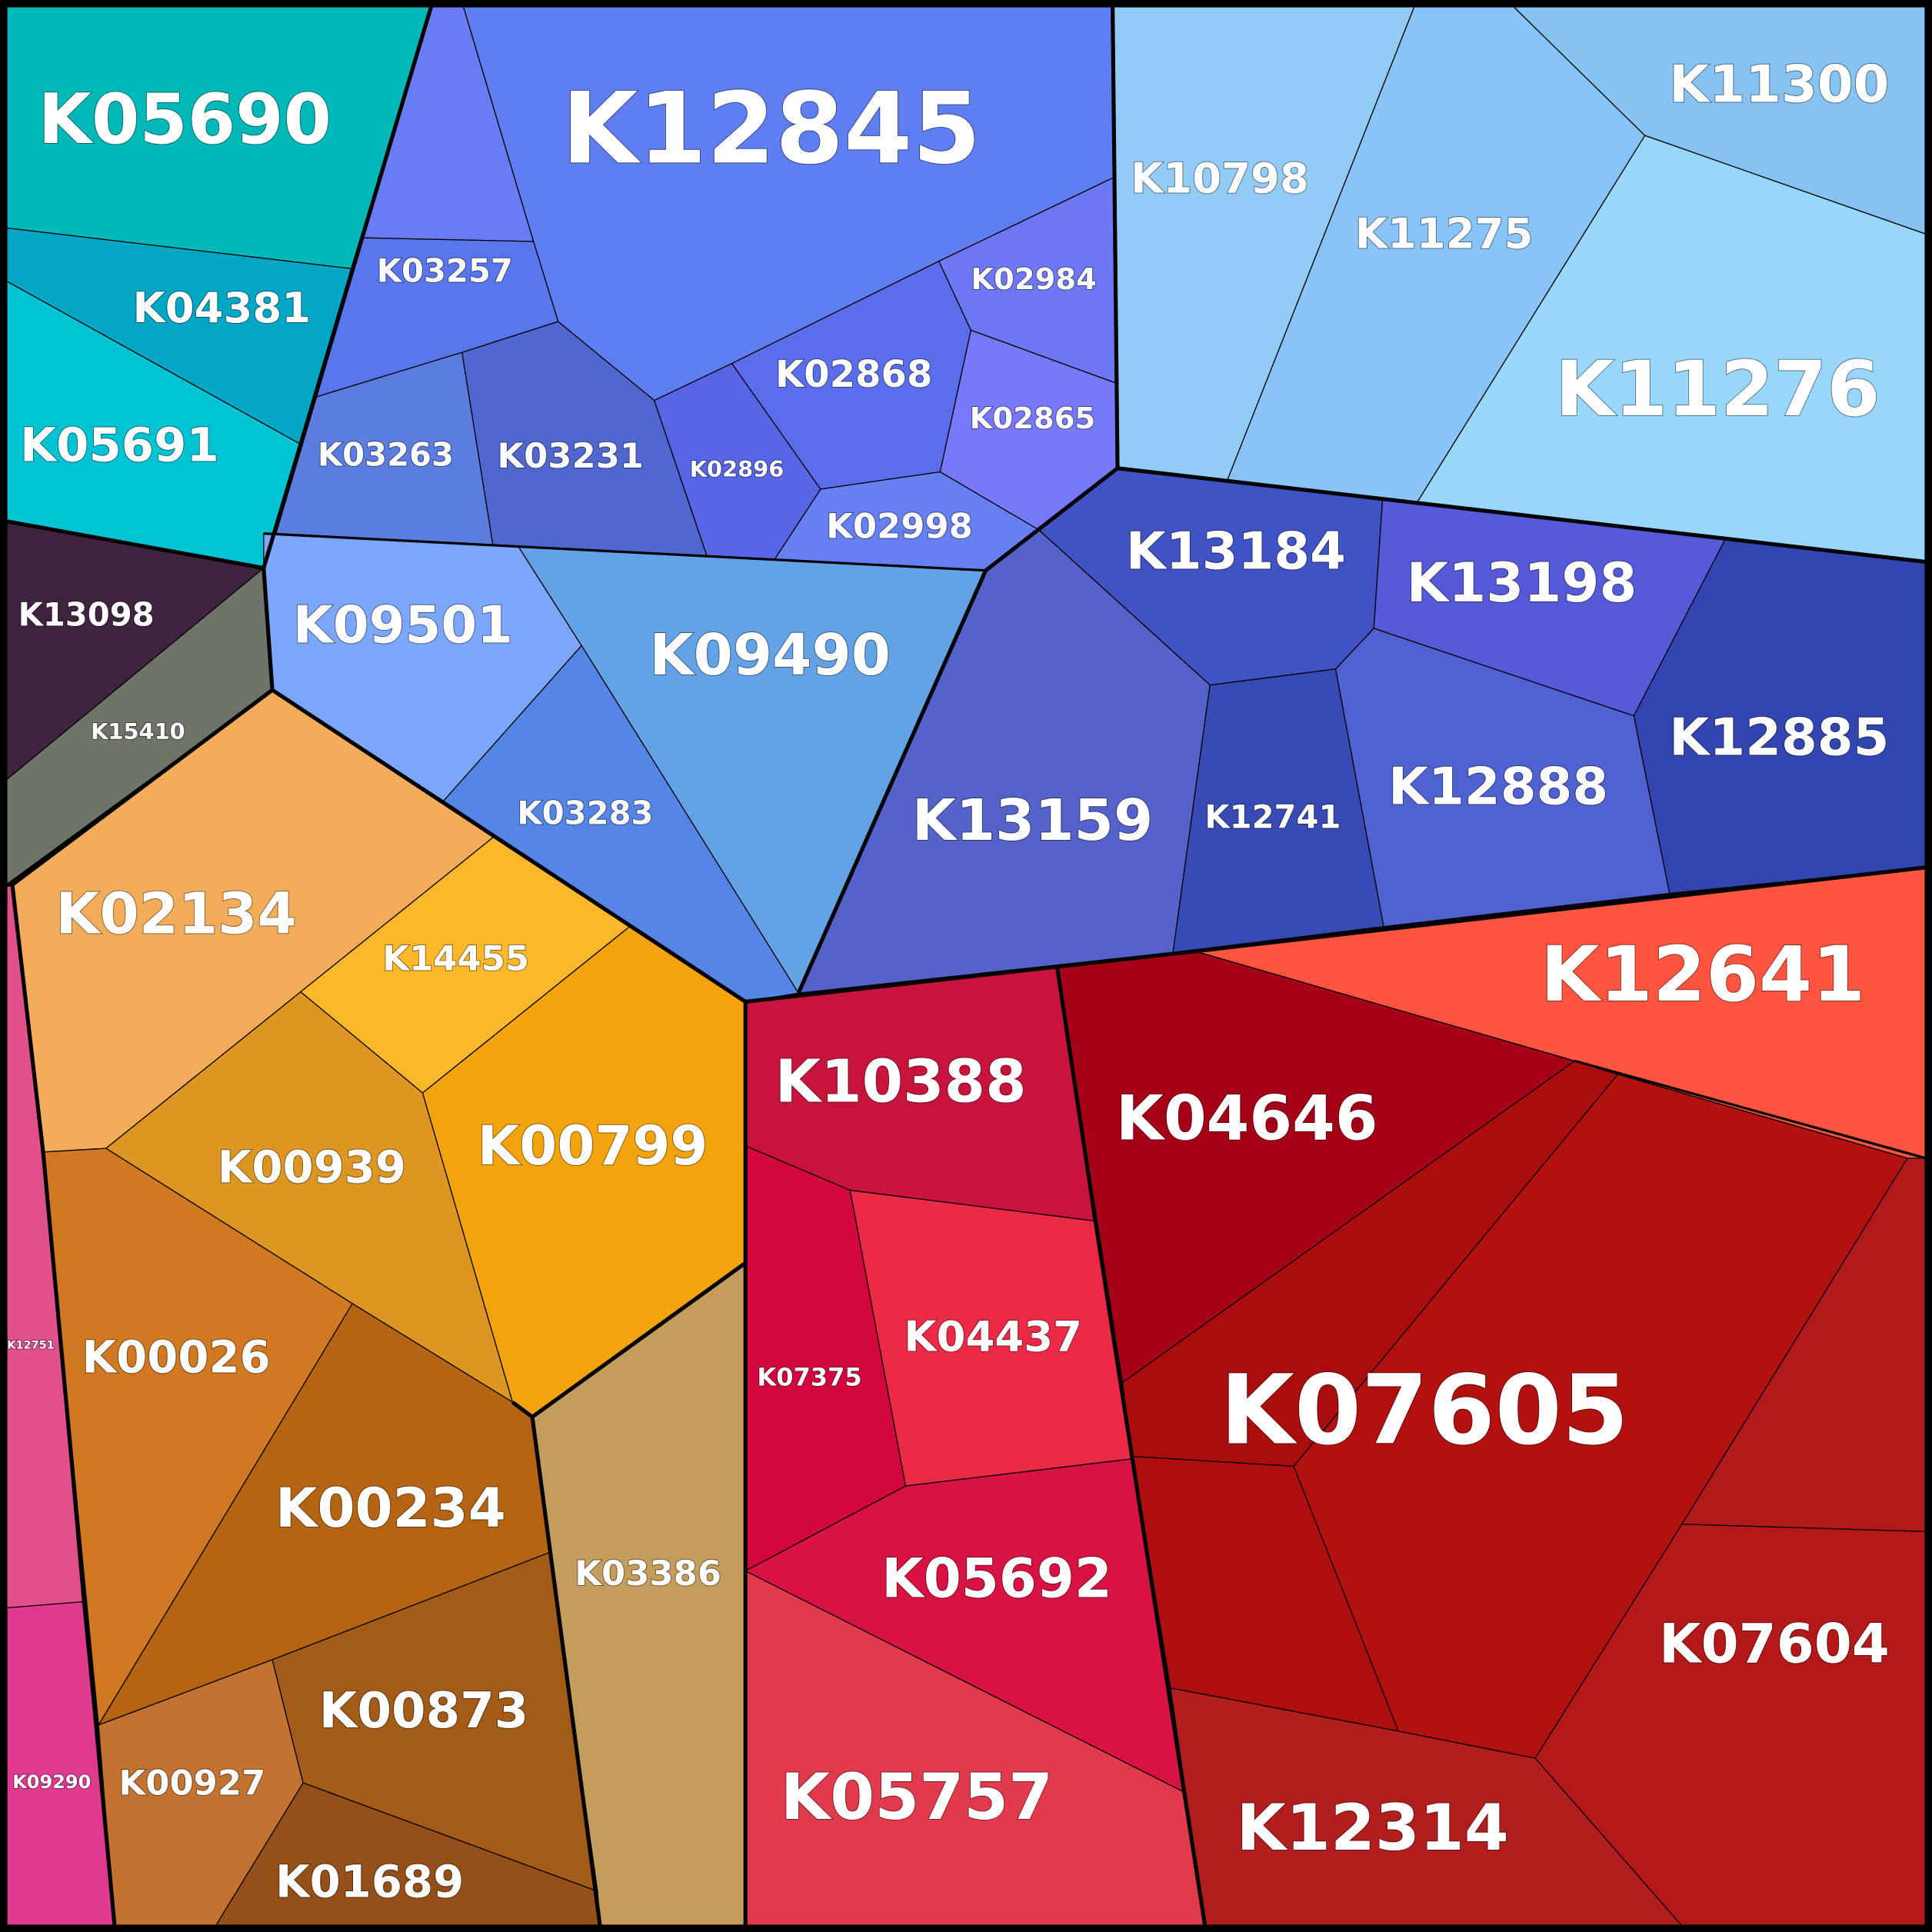 The height and width of the screenshot is (1932, 1932). Describe the element at coordinates (1032, 821) in the screenshot. I see `cell-label: K13159` at that location.